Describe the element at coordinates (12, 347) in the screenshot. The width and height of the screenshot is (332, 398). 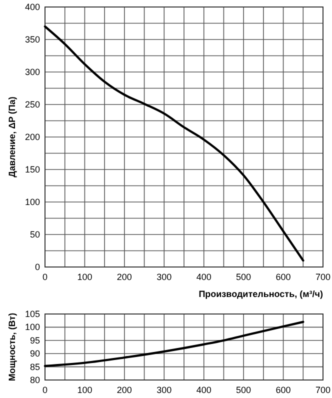
I see `y-axis-title: Мощность, (Вт)` at that location.